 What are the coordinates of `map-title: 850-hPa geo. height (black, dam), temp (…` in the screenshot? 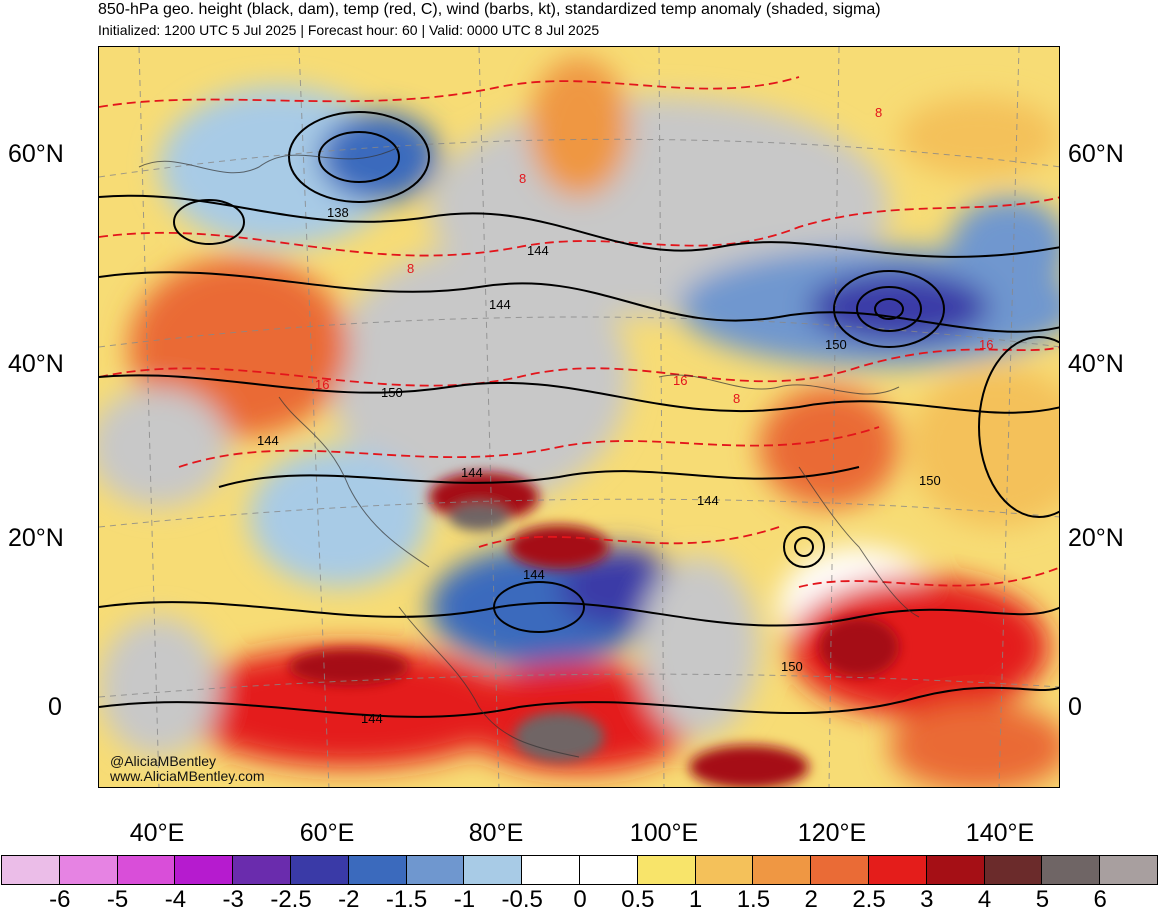 It's located at (489, 9).